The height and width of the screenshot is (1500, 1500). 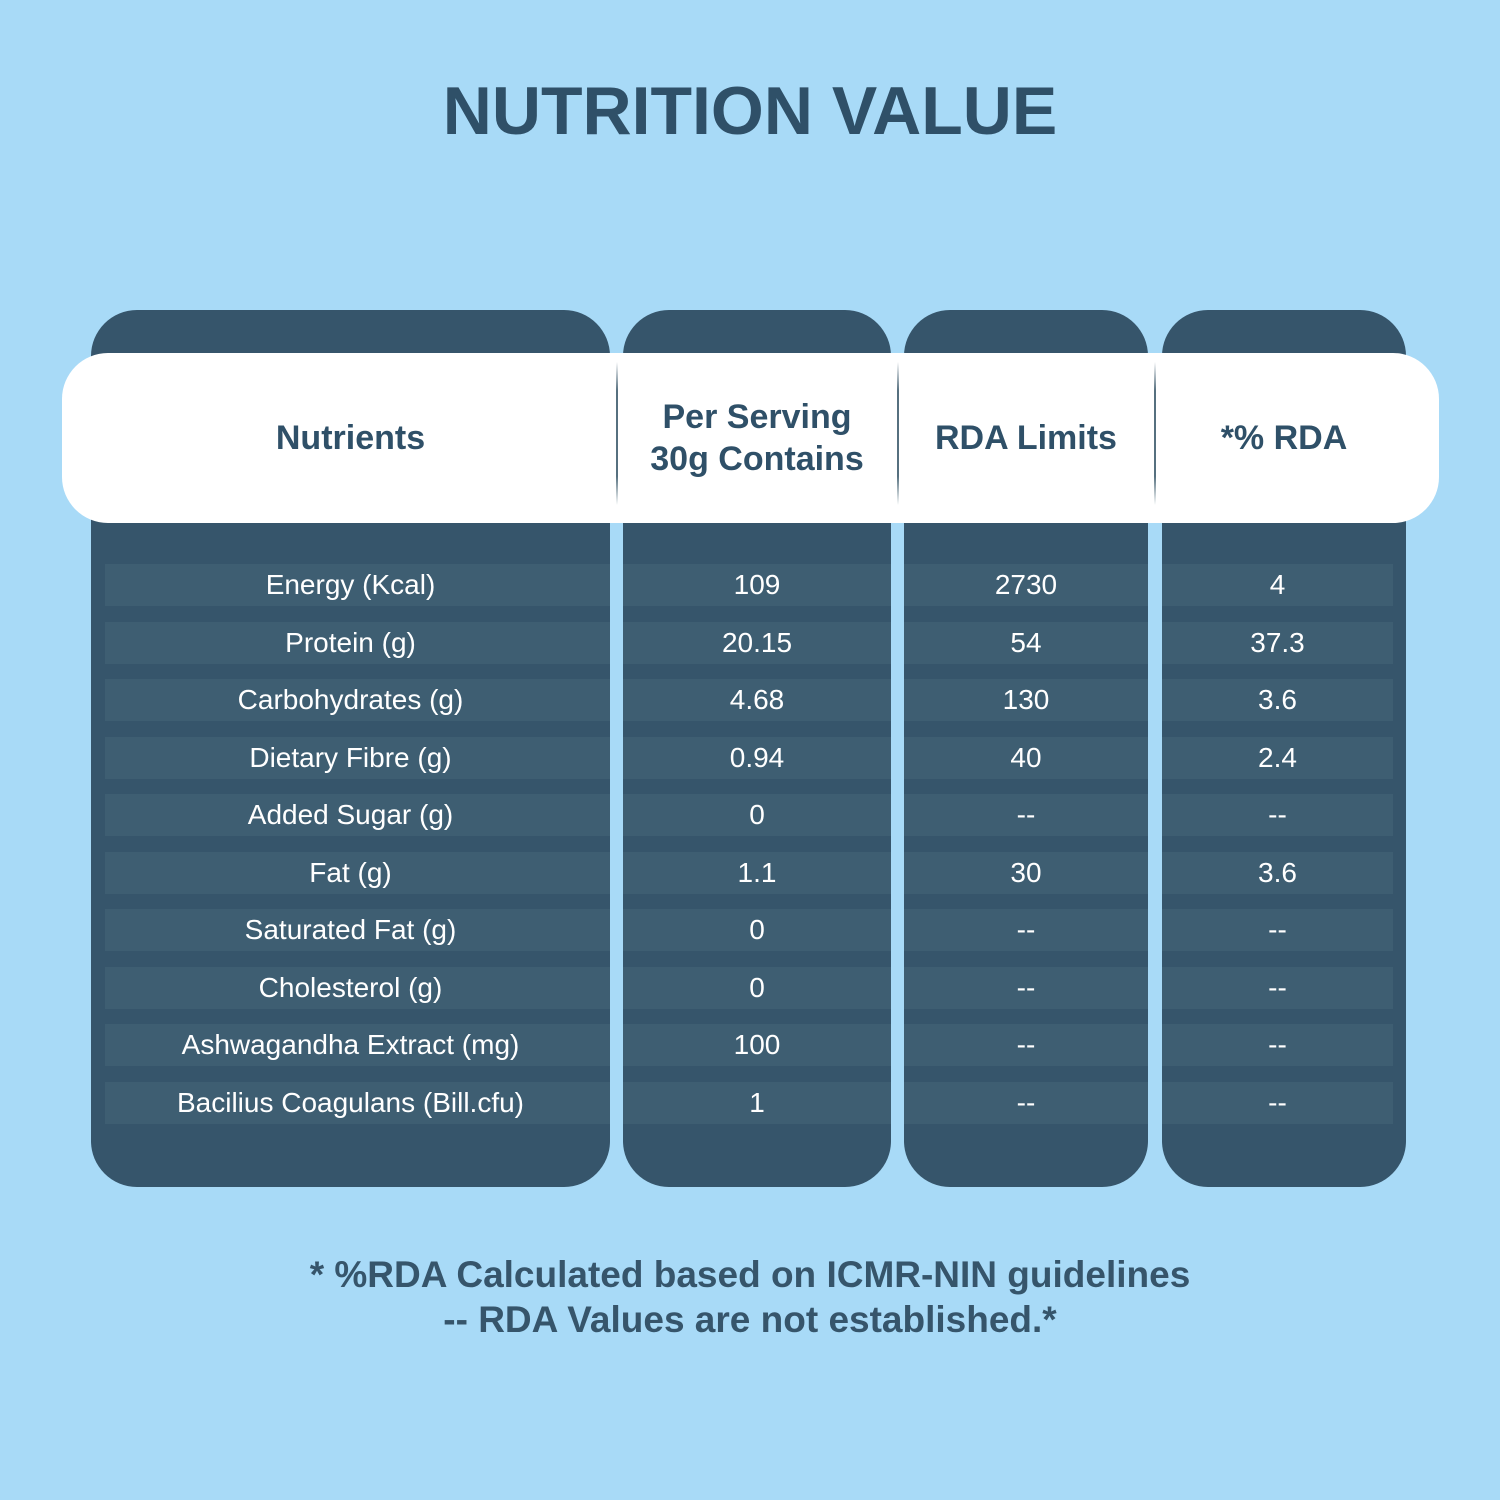 I want to click on header-per-serving: Per Serving 30g Contains, so click(x=757, y=438).